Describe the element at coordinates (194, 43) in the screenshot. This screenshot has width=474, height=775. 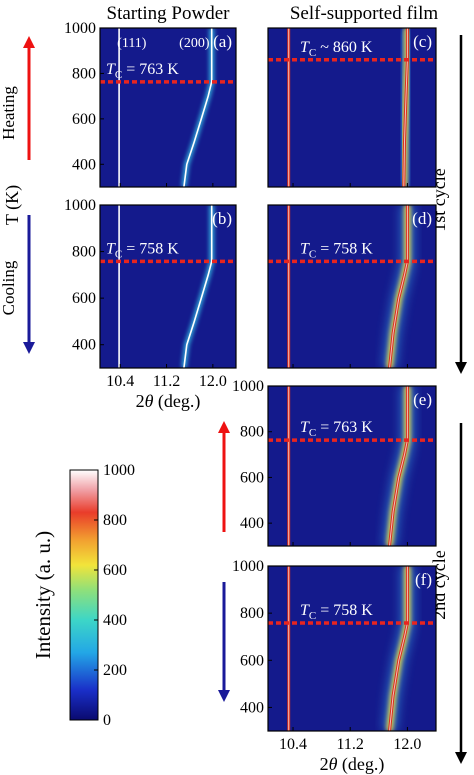
I see `peak-label: (200)` at that location.